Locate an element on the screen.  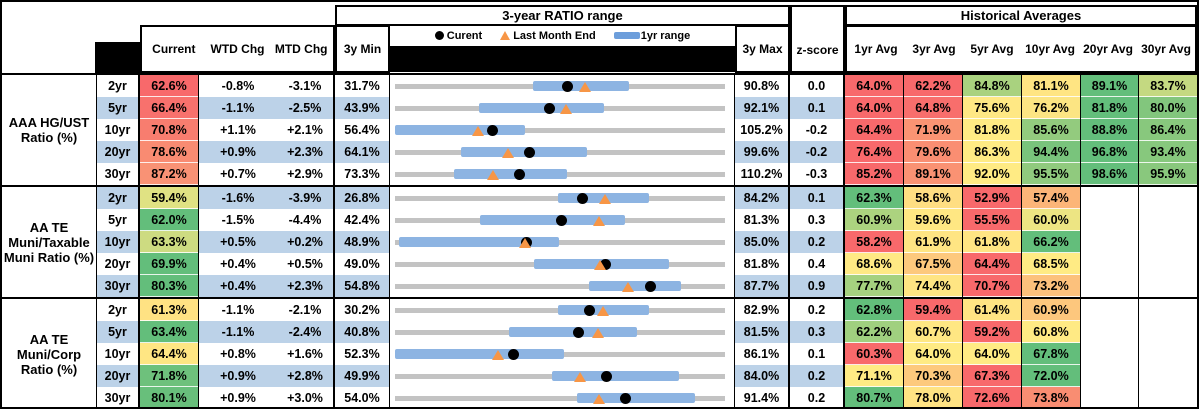
min-3y-cell: 73.3% is located at coordinates (362, 174).